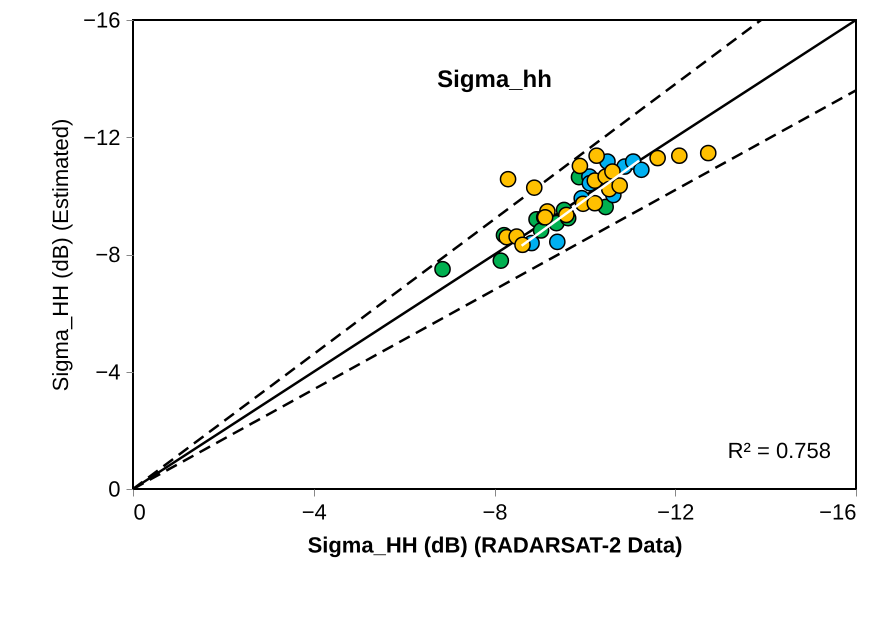  Describe the element at coordinates (101, 137) in the screenshot. I see `y-tick-label: −12` at that location.